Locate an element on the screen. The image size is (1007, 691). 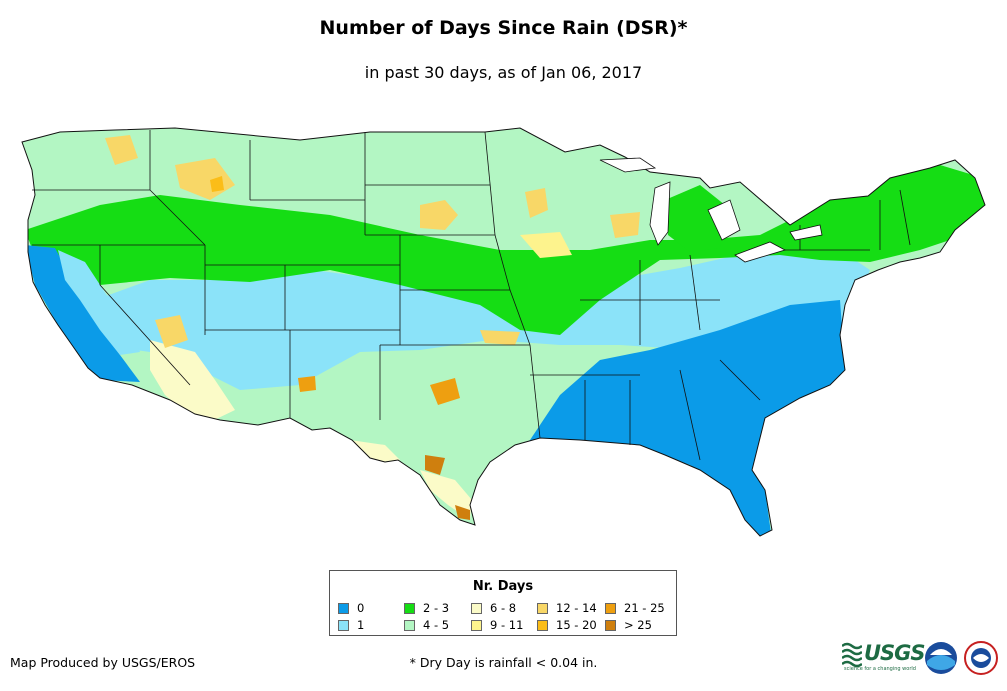
legend-item-2-3: 2 - 3 is located at coordinates (426, 608).